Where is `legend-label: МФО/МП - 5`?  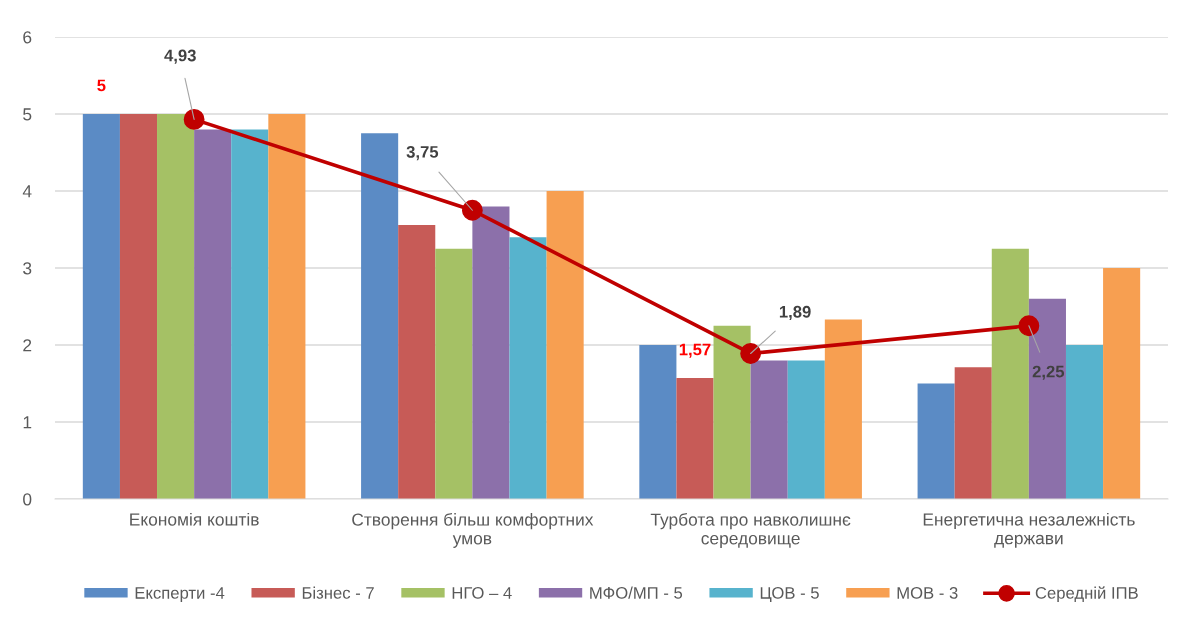
legend-label: МФО/МП - 5 is located at coordinates (636, 592).